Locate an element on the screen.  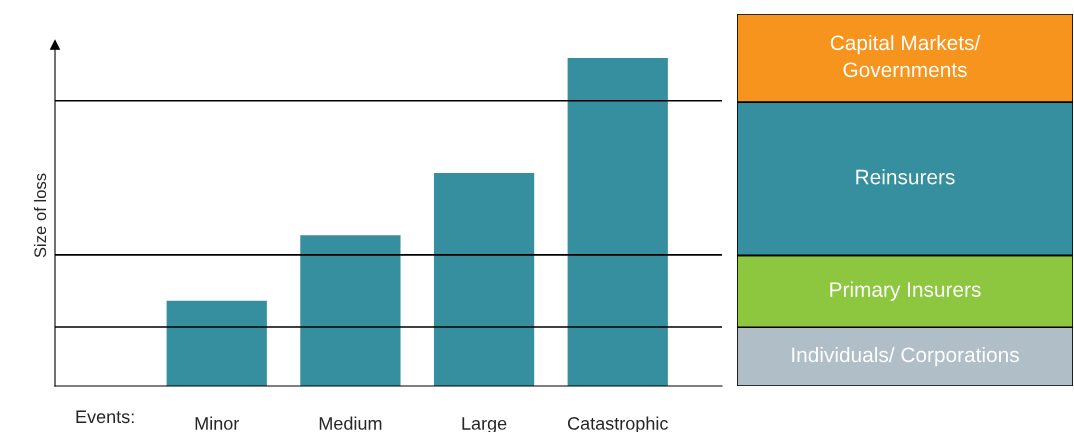
series-label: Individuals/ Corporations is located at coordinates (905, 356).